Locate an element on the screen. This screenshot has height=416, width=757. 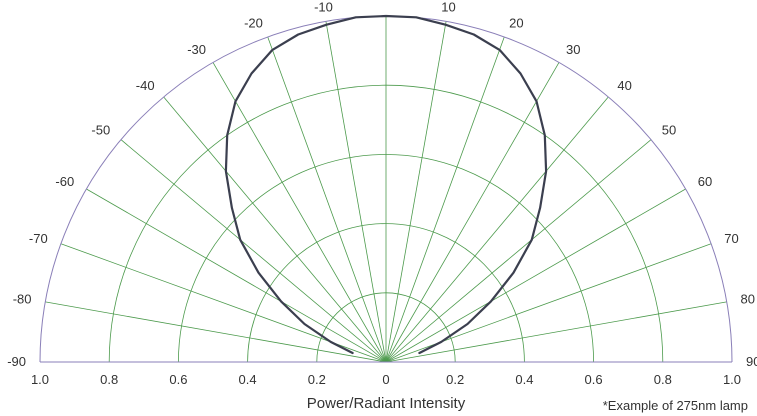
grid-spoke--20 is located at coordinates (327, 199).